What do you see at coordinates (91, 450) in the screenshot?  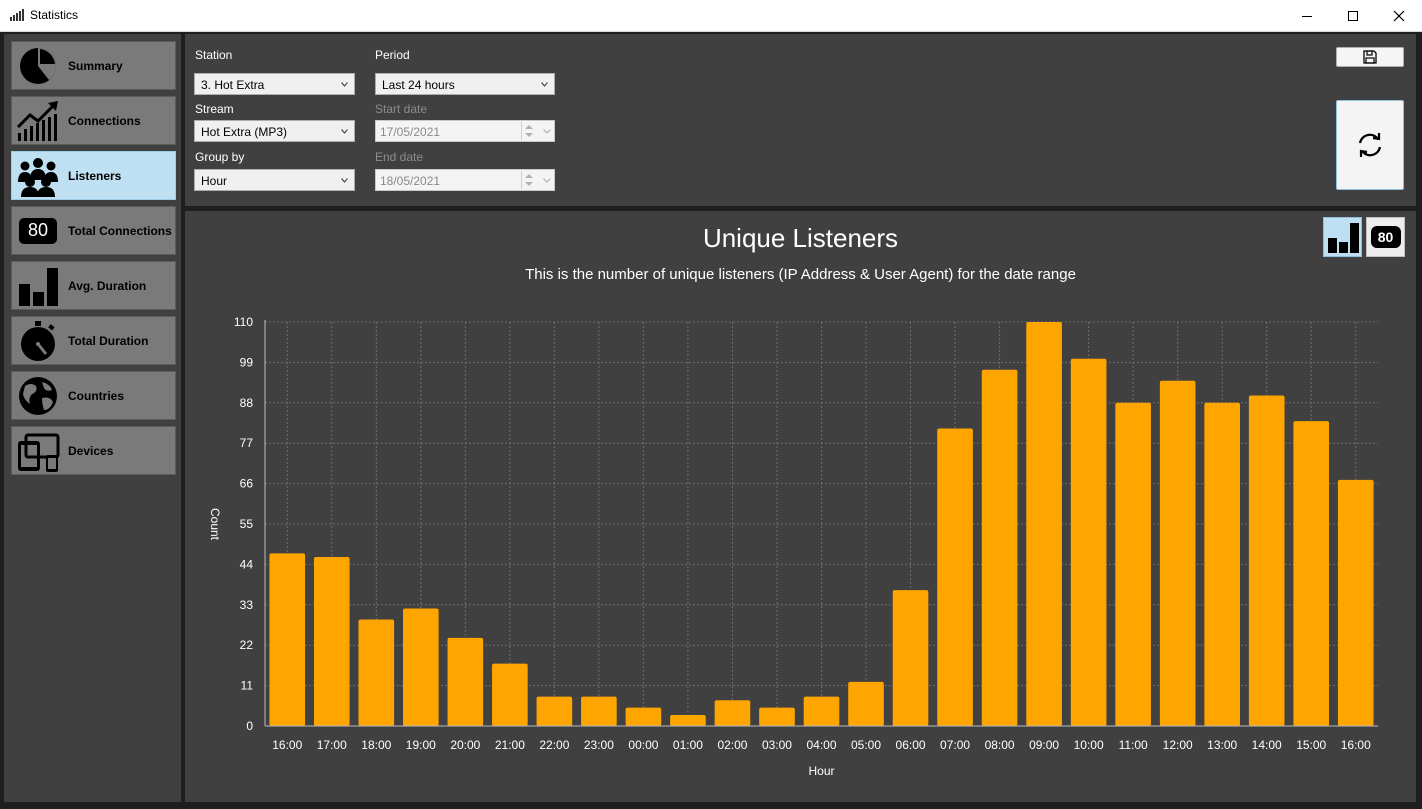 I see `sidebar-item-label: Devices` at bounding box center [91, 450].